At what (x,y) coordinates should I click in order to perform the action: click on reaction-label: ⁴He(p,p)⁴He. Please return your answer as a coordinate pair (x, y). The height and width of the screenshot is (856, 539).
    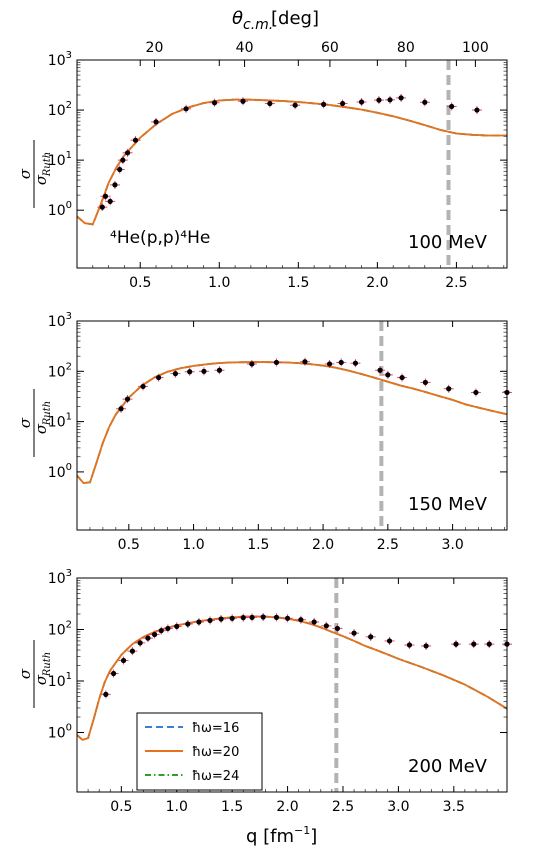
    Looking at the image, I should click on (160, 238).